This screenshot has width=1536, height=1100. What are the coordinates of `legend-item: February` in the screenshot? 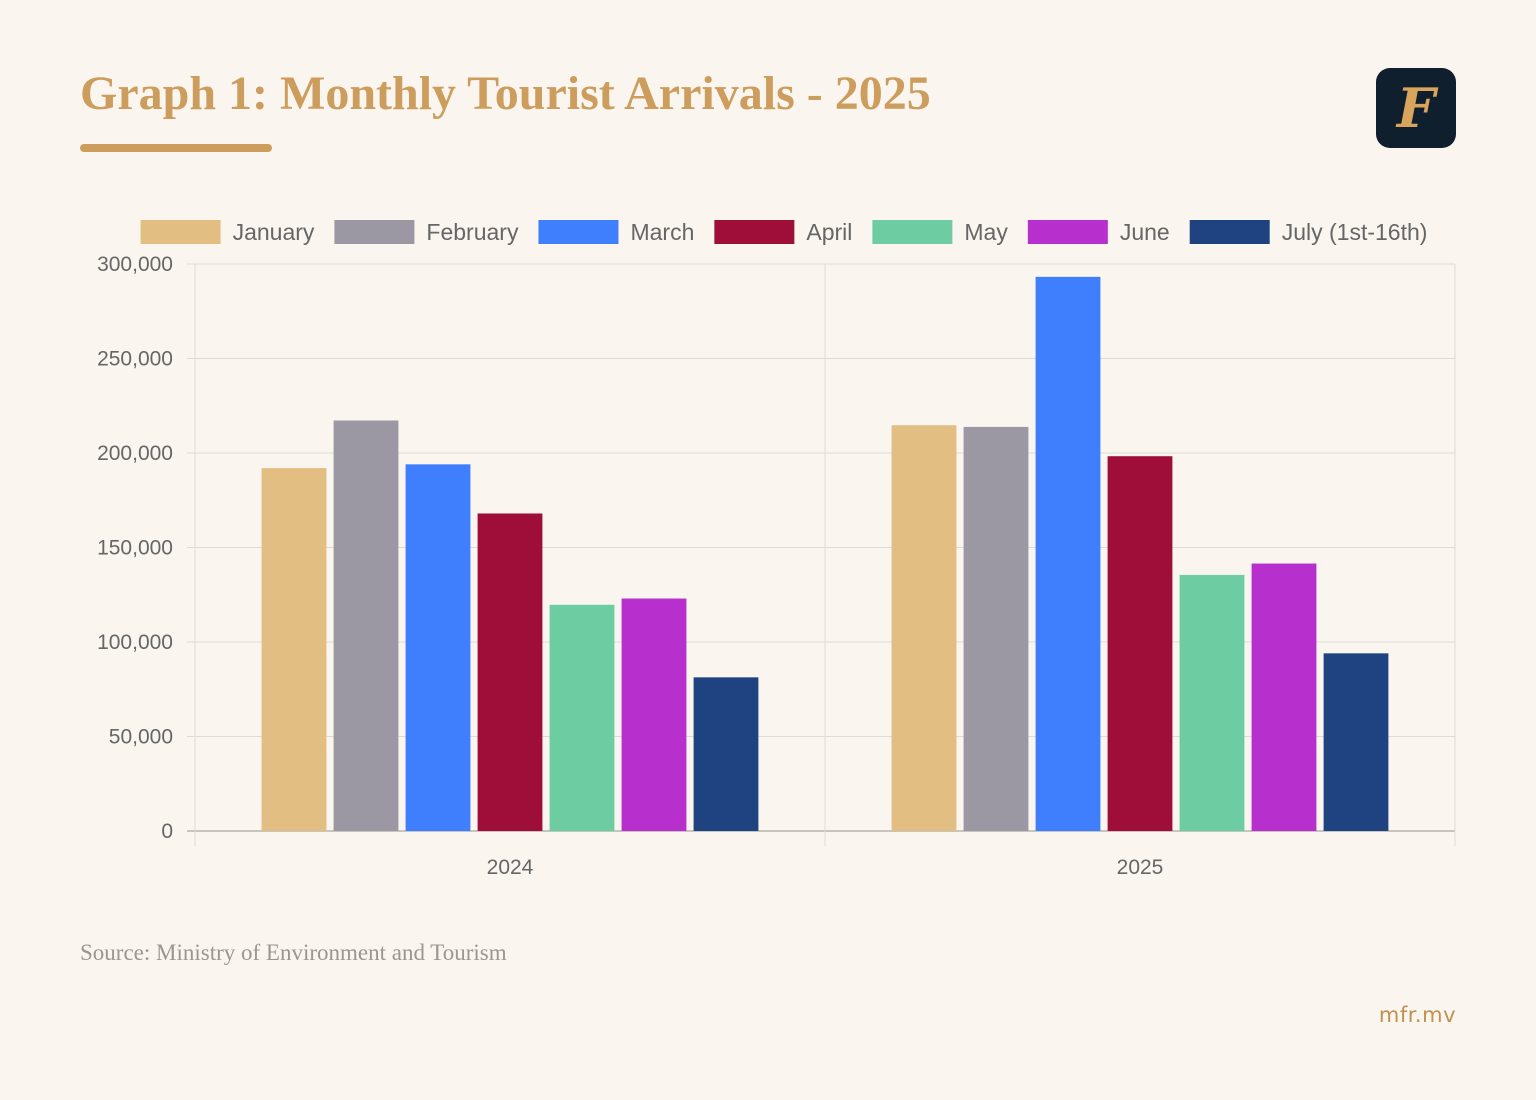 It's located at (426, 232).